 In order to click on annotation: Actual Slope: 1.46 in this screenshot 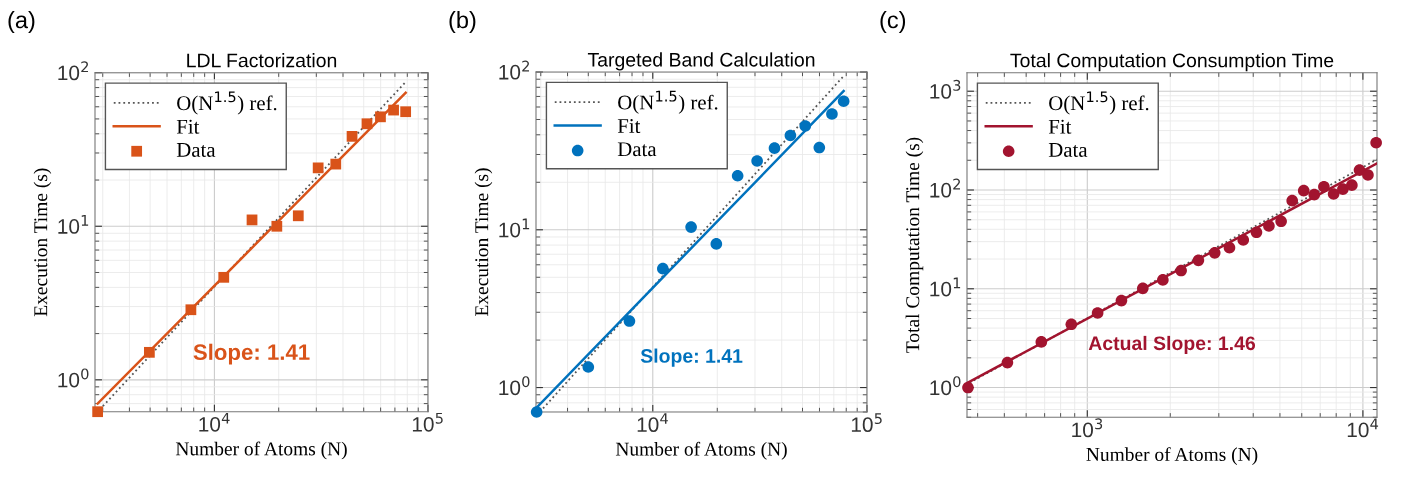, I will do `click(1172, 344)`.